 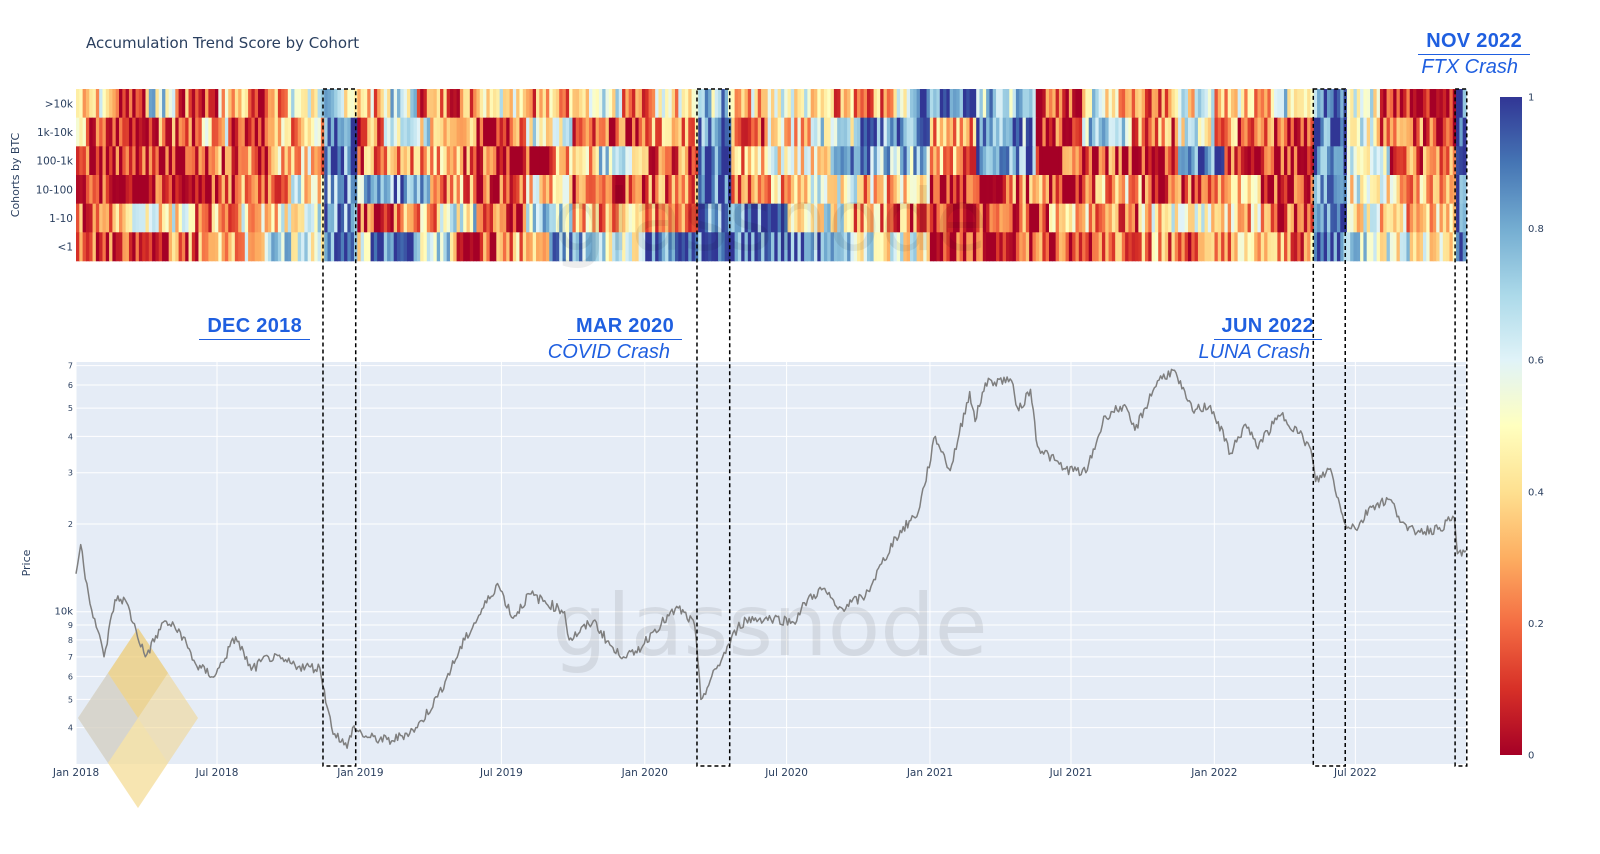 I want to click on logo-diamond-bottom, so click(x=138, y=763).